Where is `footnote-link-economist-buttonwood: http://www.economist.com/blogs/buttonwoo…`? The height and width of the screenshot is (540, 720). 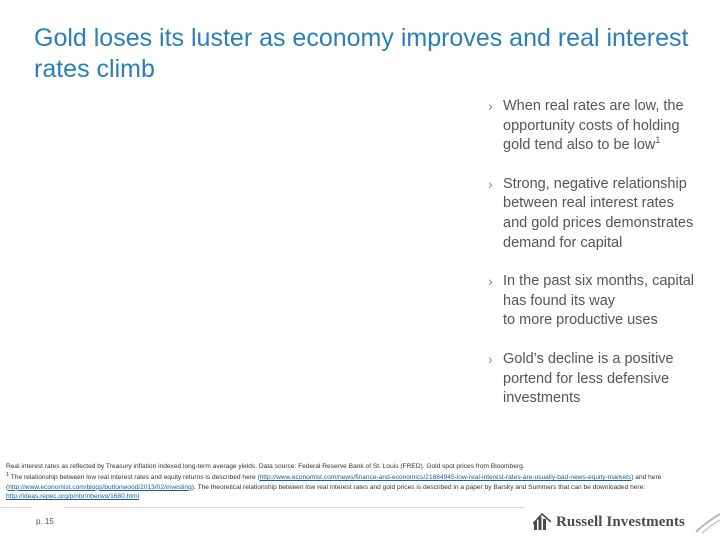 footnote-link-economist-buttonwood: http://www.economist.com/blogs/buttonwoo… is located at coordinates (100, 487).